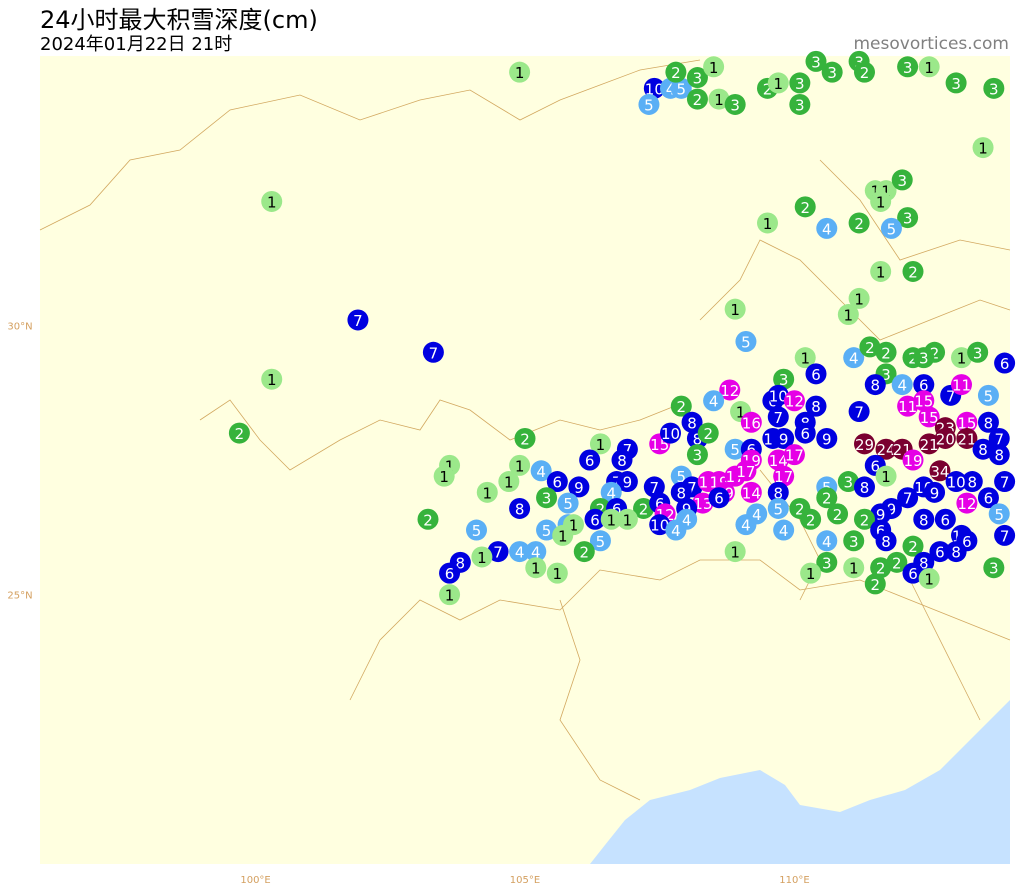  I want to click on station: 12, so click(967, 503).